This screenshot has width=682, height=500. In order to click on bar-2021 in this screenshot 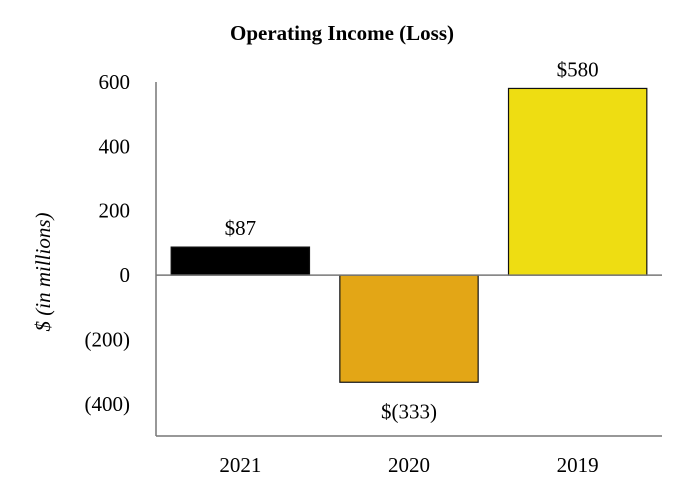, I will do `click(240, 261)`.